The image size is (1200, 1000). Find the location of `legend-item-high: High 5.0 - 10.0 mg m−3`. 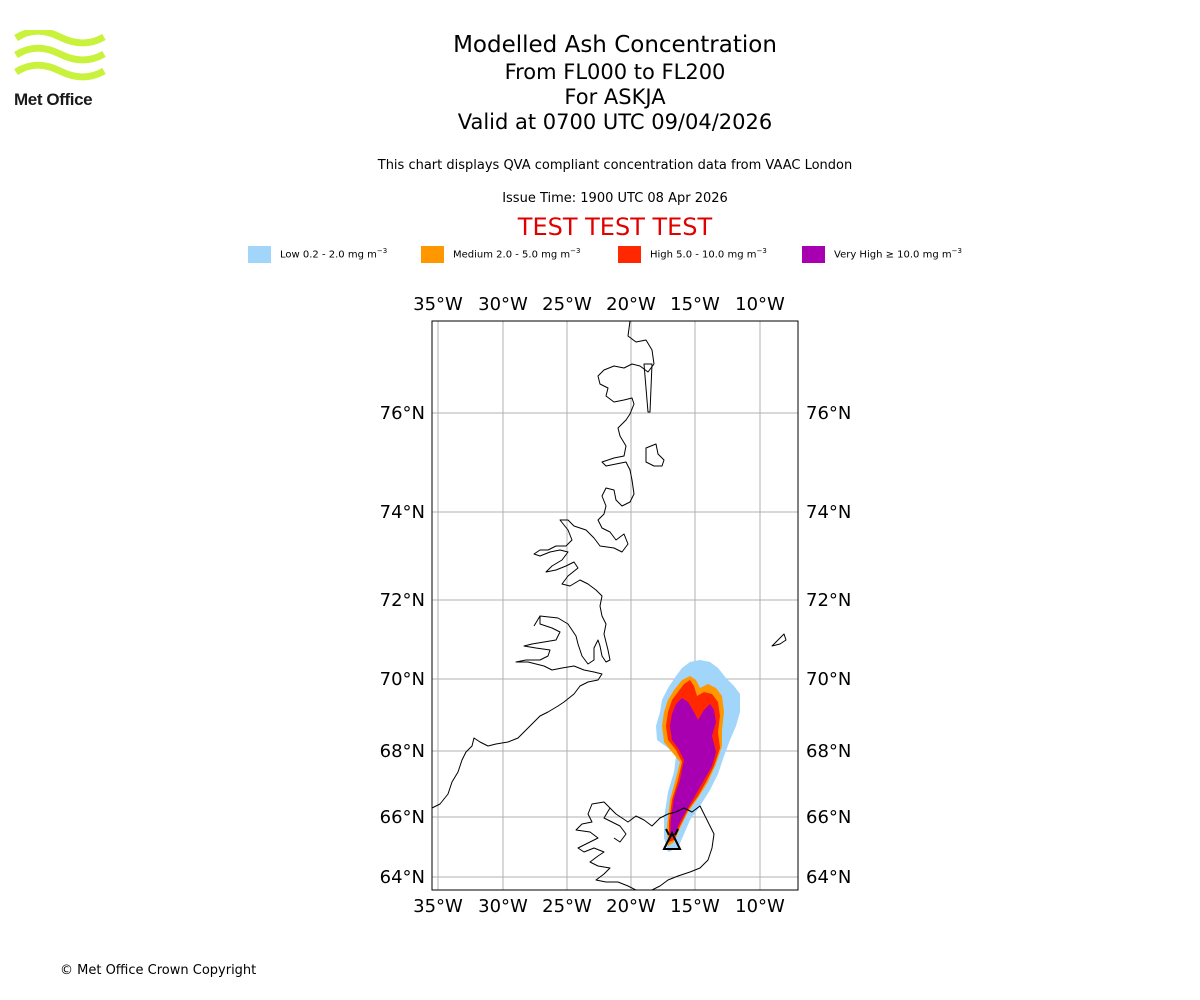

legend-item-high: High 5.0 - 10.0 mg m−3 is located at coordinates (692, 254).